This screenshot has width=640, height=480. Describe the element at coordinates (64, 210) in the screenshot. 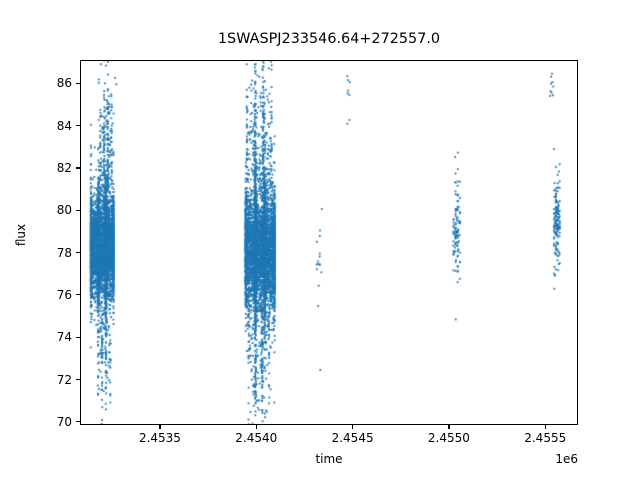

I see `y-tick-label: 80` at that location.